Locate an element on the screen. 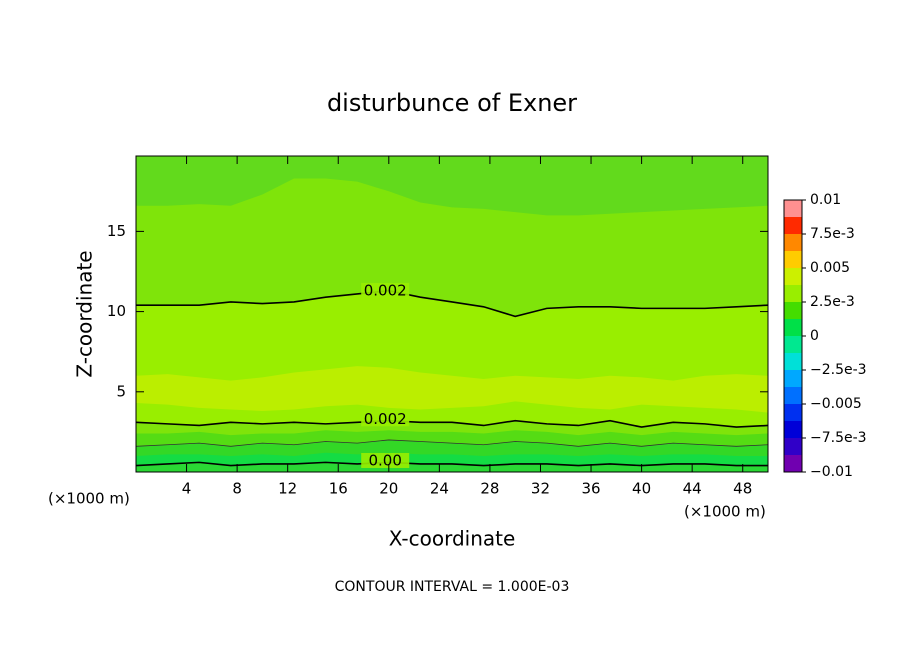 The height and width of the screenshot is (654, 904). x-tick-label: 48 is located at coordinates (742, 489).